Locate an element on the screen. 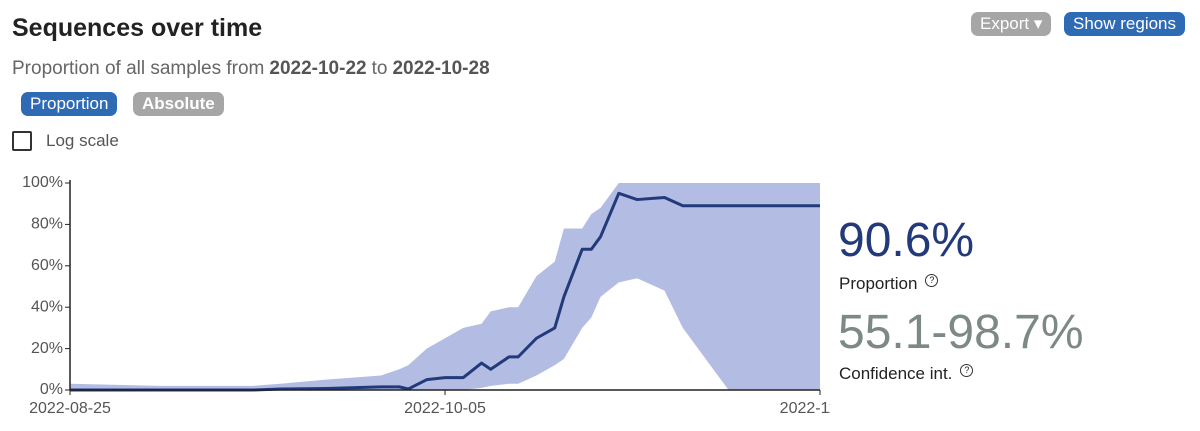 The height and width of the screenshot is (431, 1200). x-tick-label: 2022-08-25 is located at coordinates (70, 408).